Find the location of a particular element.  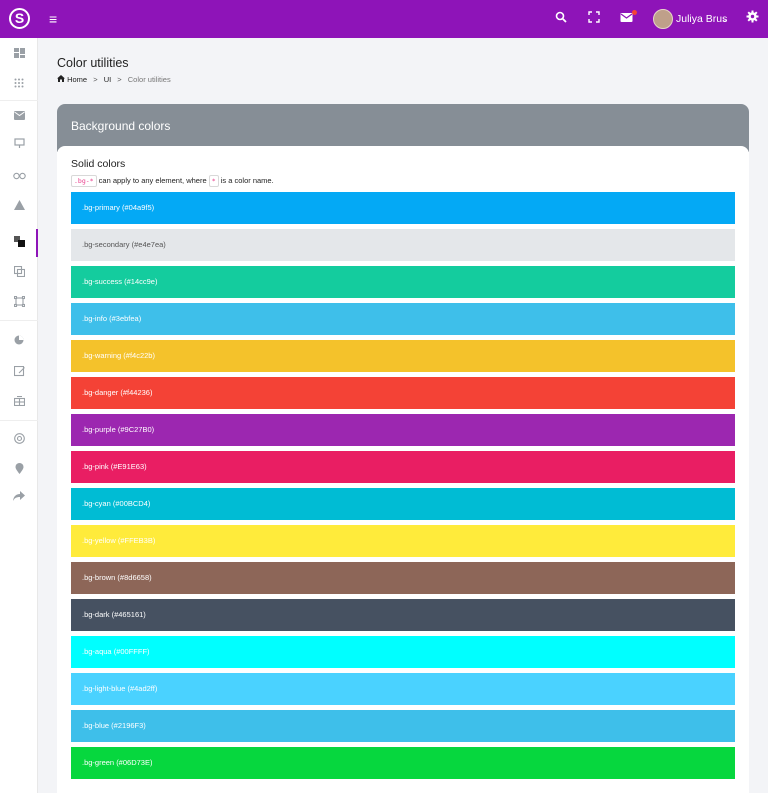

breadcrumb-home: Home is located at coordinates (77, 79).